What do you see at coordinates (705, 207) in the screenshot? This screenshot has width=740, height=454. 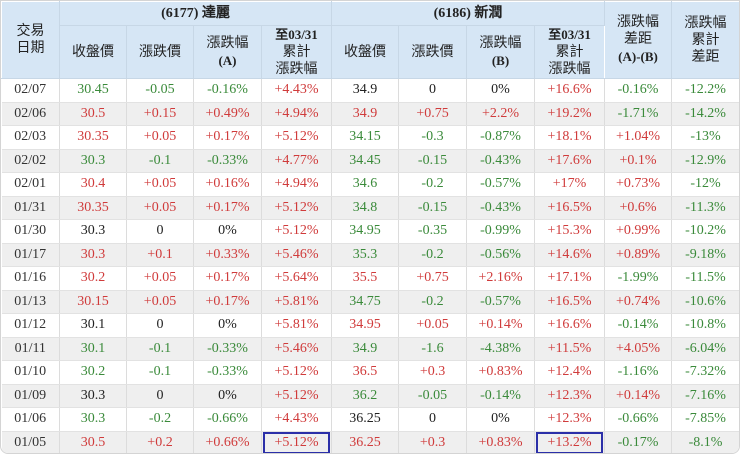 I see `cell-cum-diff-value: -11.3%` at bounding box center [705, 207].